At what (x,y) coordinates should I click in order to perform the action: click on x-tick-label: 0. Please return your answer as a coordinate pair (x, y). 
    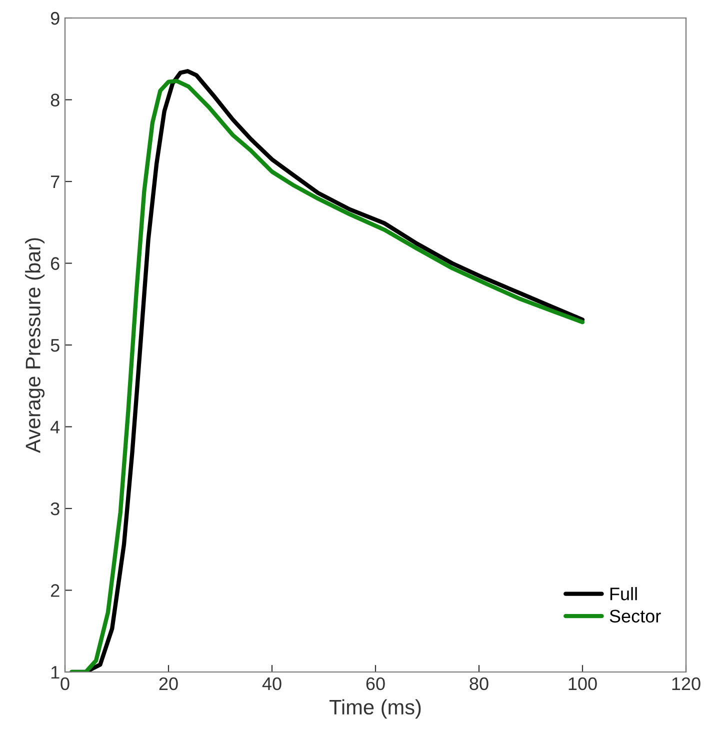
    Looking at the image, I should click on (65, 683).